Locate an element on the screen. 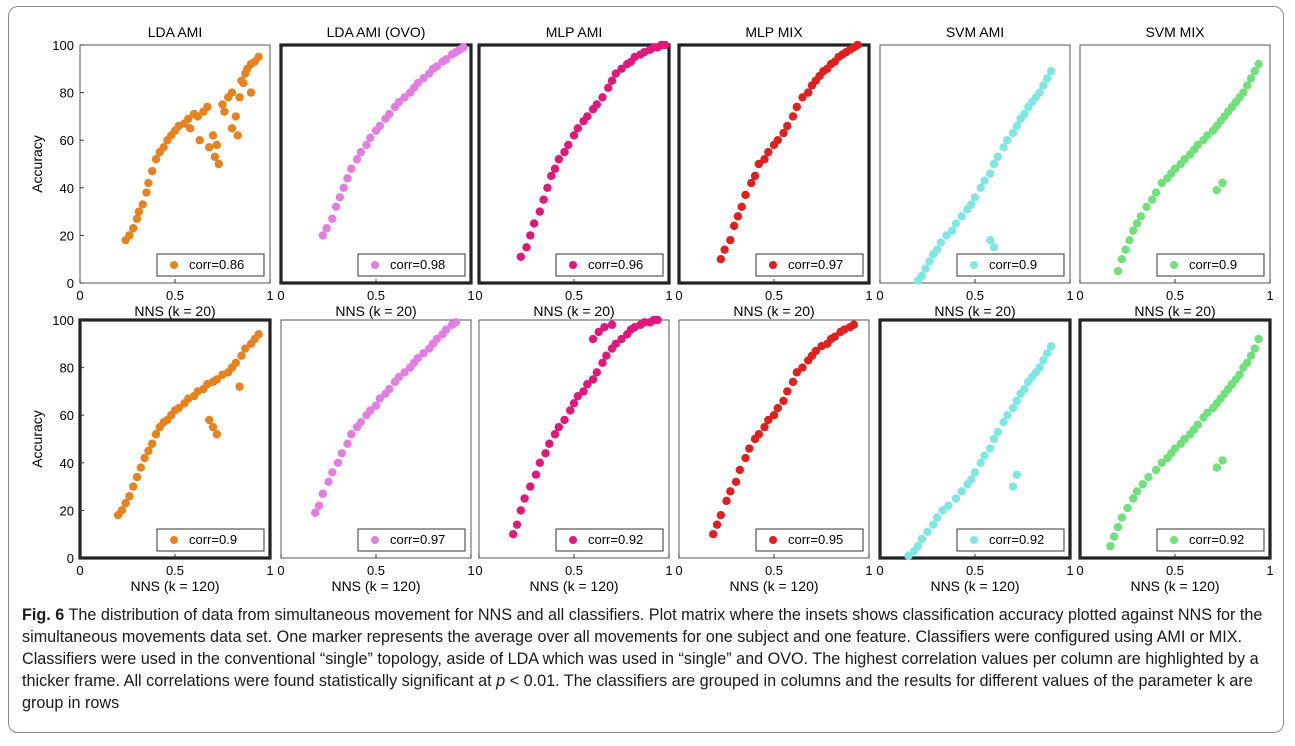 The width and height of the screenshot is (1295, 746). subplot-title: LDA AMI is located at coordinates (175, 32).